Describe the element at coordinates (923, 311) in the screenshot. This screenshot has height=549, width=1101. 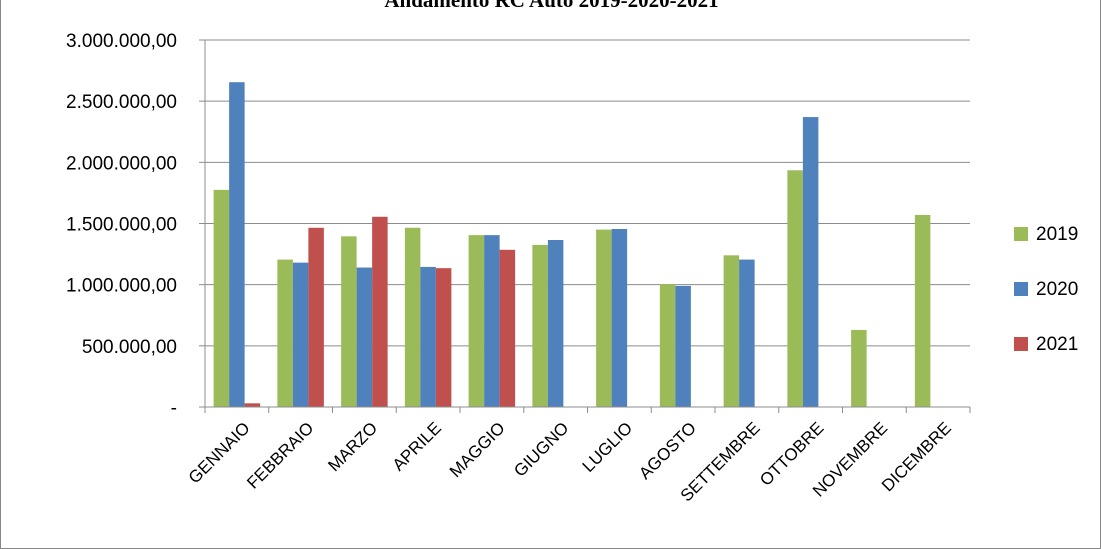
I see `bar-2019-dicembre` at that location.